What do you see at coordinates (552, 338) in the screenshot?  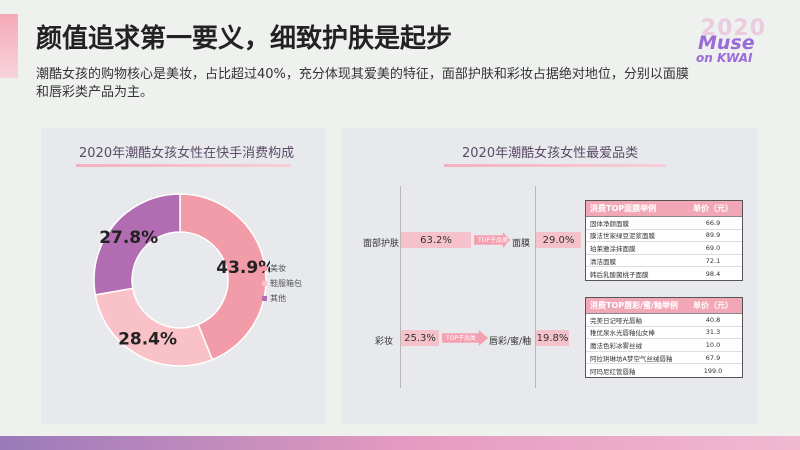 I see `subbar-lipgloss: 19.8%` at bounding box center [552, 338].